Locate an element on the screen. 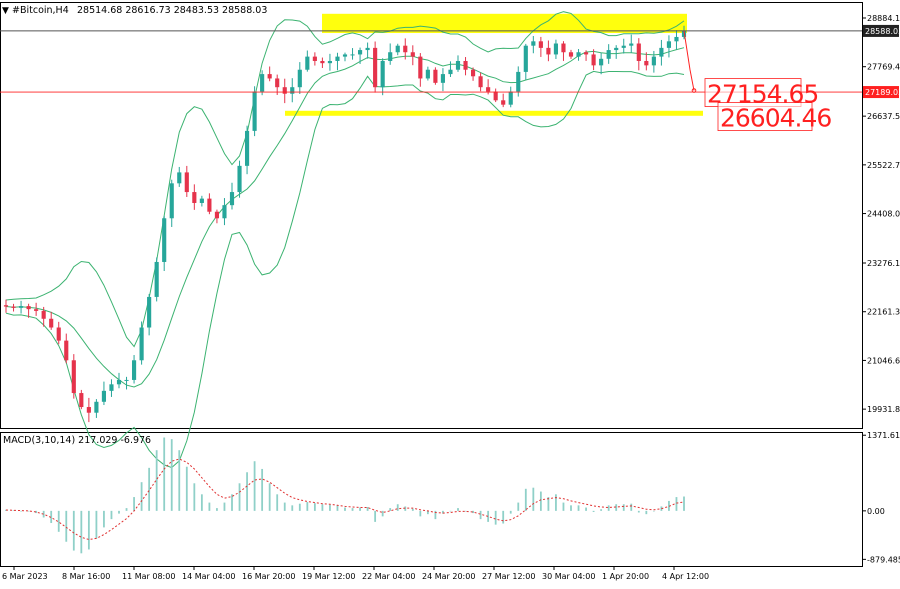  macd-signal-line is located at coordinates (345, 499).